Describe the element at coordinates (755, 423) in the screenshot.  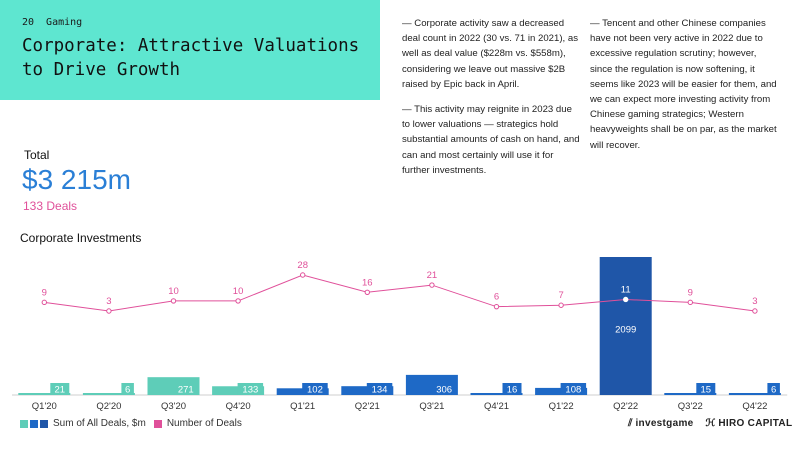
I see `hiro-capital-logo: HIRO CAPITAL` at that location.